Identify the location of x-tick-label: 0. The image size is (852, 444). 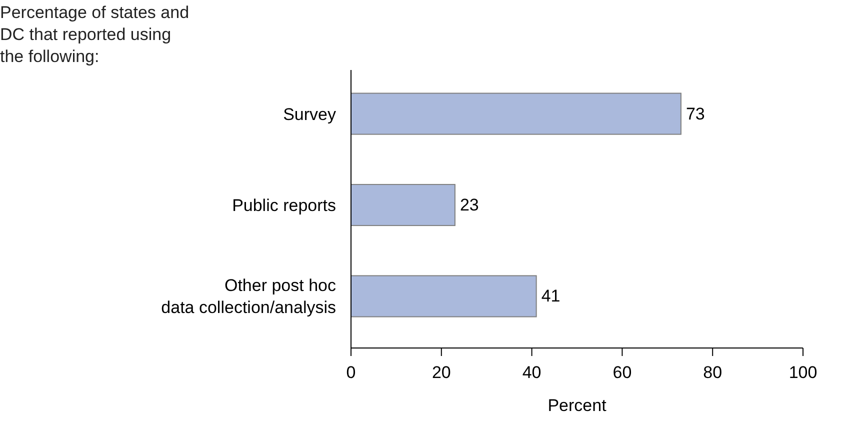
(351, 372).